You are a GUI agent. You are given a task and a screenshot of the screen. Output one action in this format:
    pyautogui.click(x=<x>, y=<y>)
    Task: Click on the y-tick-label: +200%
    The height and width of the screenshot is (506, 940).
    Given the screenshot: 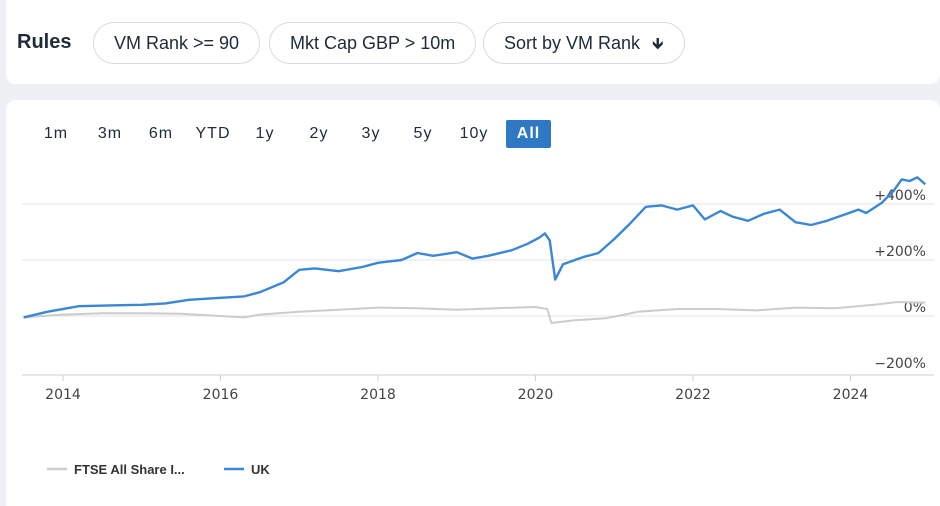 What is the action you would take?
    pyautogui.click(x=900, y=252)
    